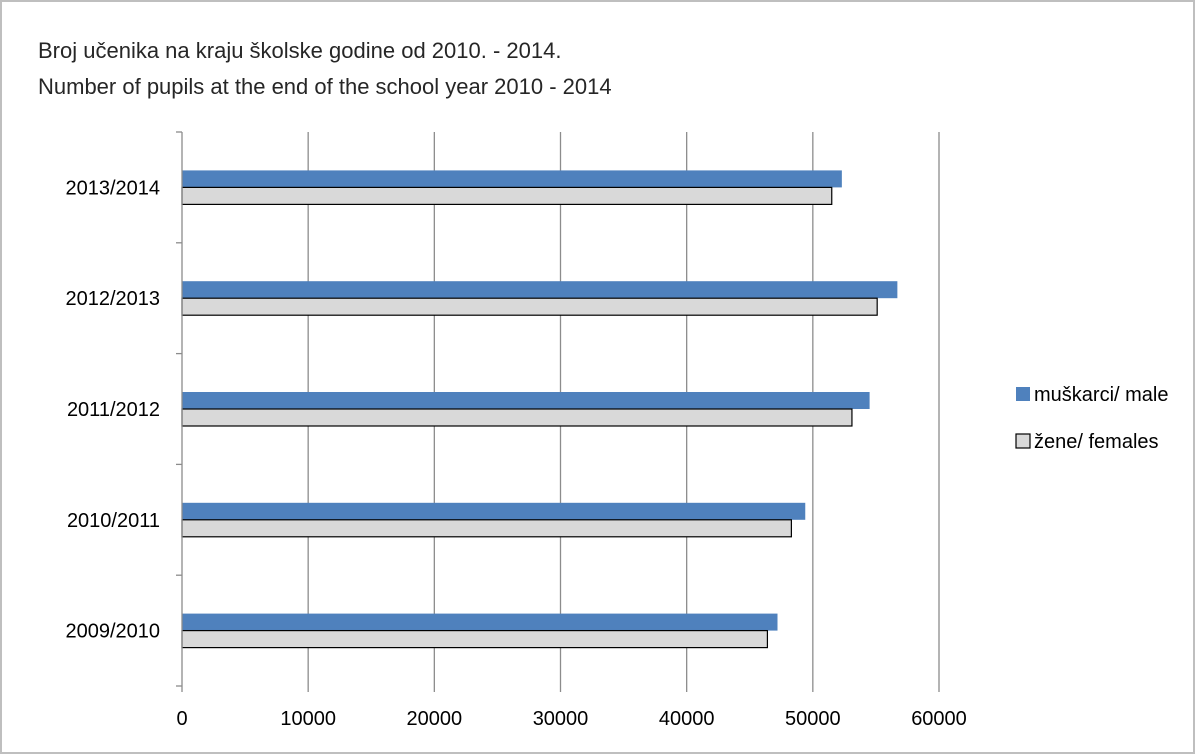 The image size is (1195, 756). Describe the element at coordinates (561, 719) in the screenshot. I see `x-tick-label: 30000` at that location.